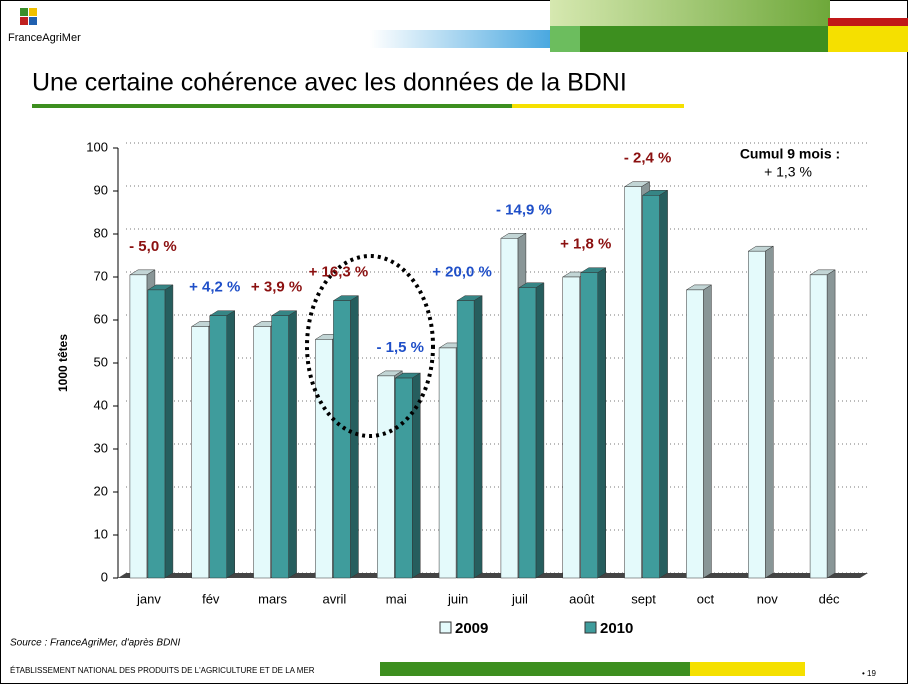 This screenshot has height=684, width=908. What do you see at coordinates (101, 318) in the screenshot?
I see `y-tick-label: 60` at bounding box center [101, 318].